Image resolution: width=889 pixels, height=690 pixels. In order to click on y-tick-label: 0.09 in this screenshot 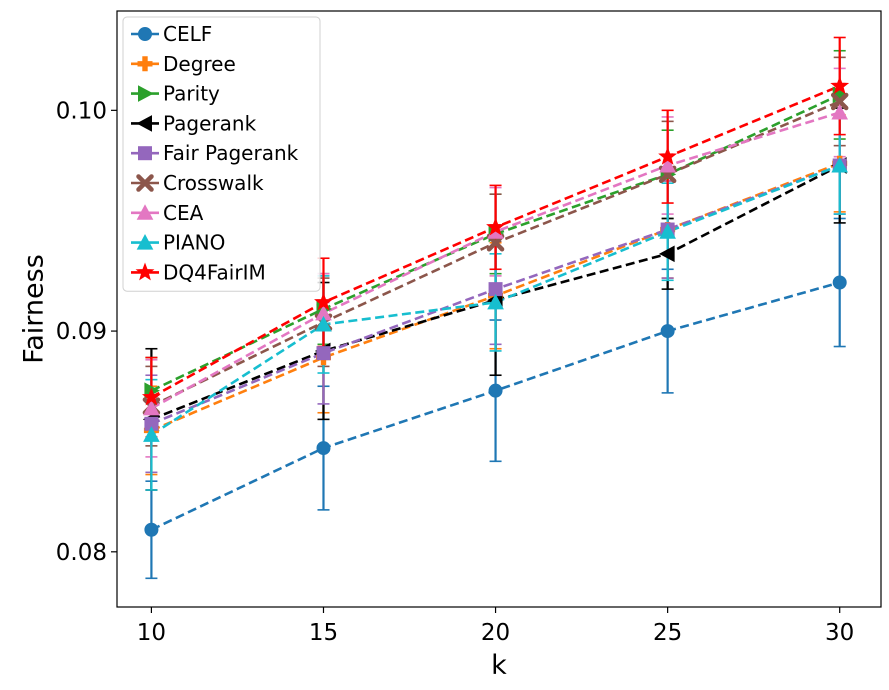, I will do `click(81, 332)`.